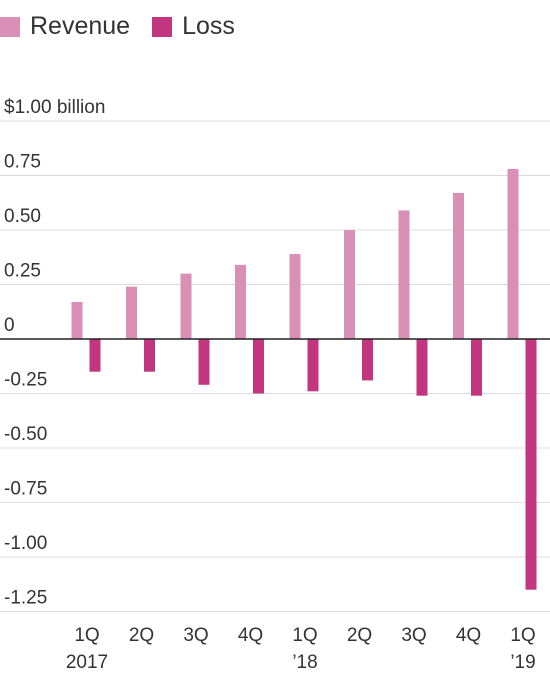  Describe the element at coordinates (25, 489) in the screenshot. I see `y-tick-label: -0.75` at that location.